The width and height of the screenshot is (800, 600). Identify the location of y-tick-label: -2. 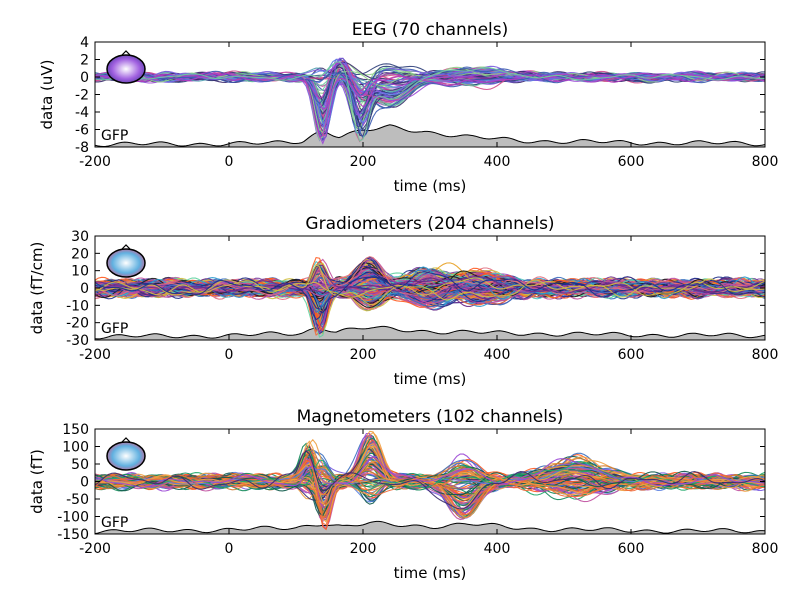
(82, 96).